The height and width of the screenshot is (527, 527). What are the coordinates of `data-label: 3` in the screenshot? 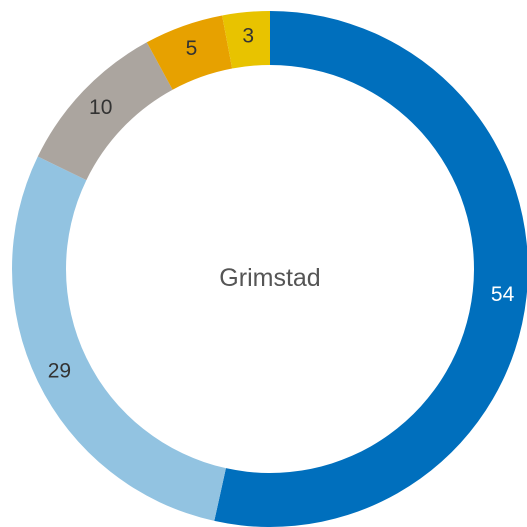 It's located at (248, 36).